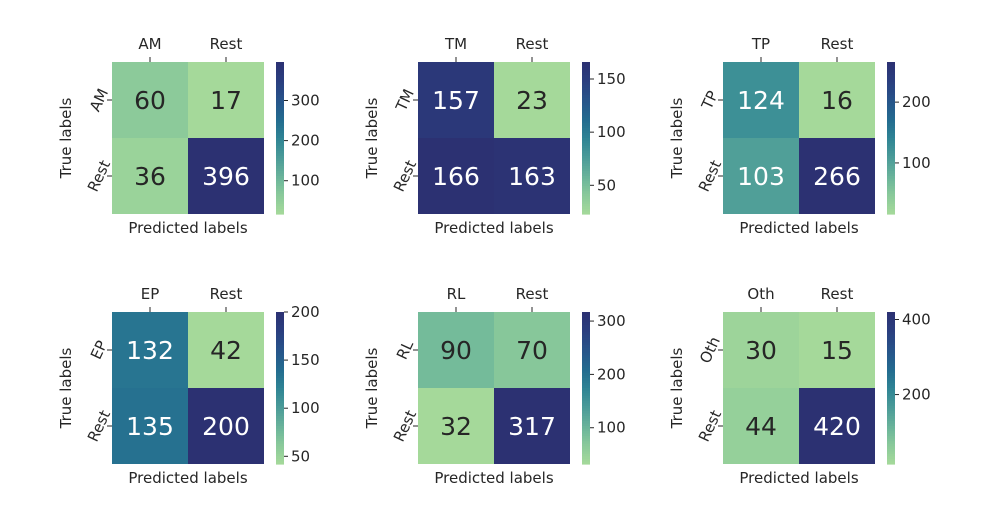 The width and height of the screenshot is (986, 518). What do you see at coordinates (305, 360) in the screenshot?
I see `colorbar-tick-label: 150` at bounding box center [305, 360].